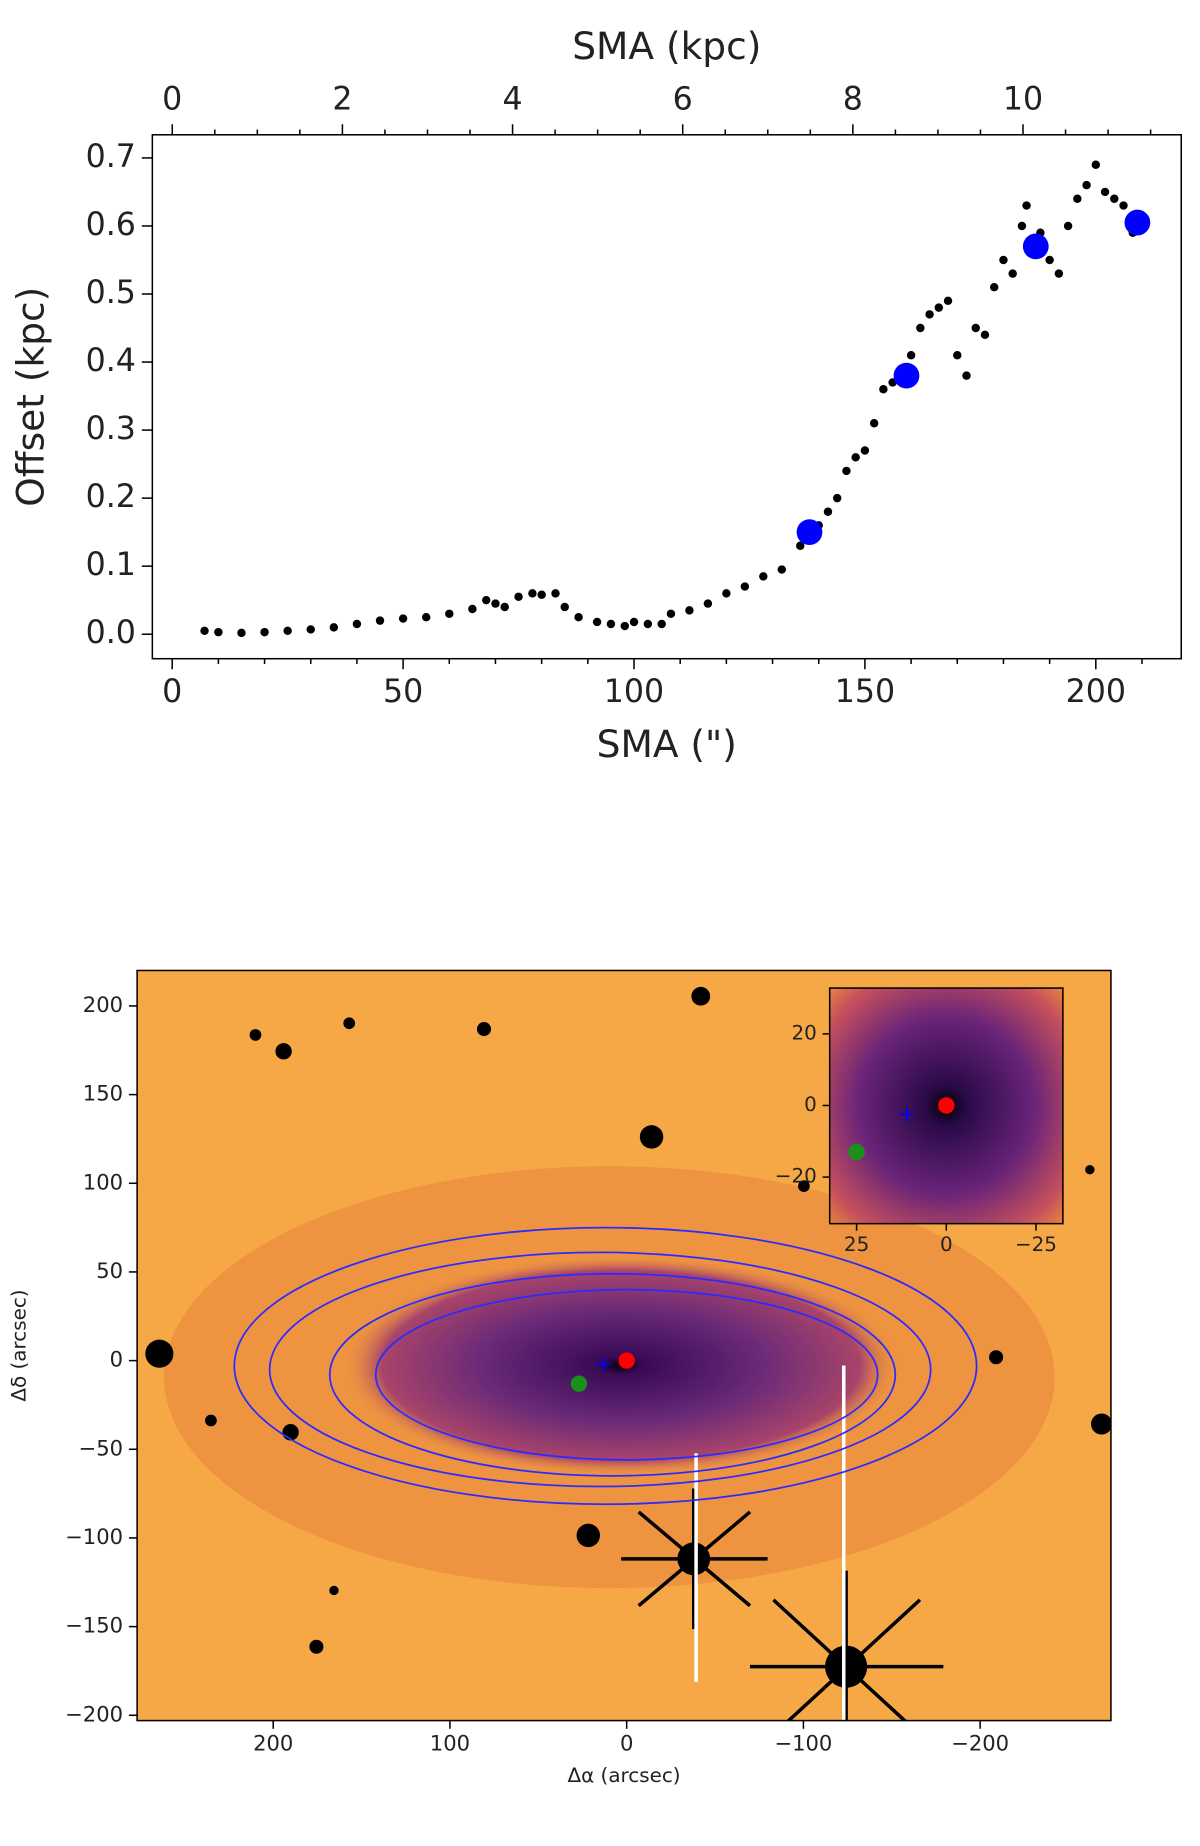 The width and height of the screenshot is (1200, 1846). Describe the element at coordinates (853, 100) in the screenshot. I see `x2-tick-label: 8` at that location.